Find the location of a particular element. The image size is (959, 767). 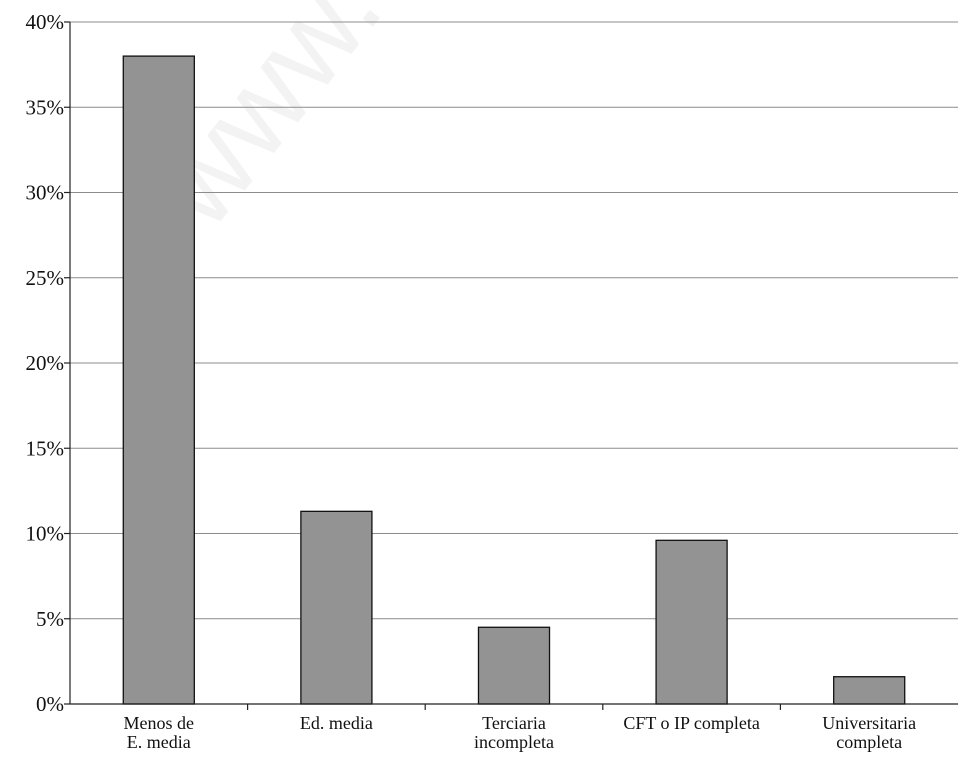

y-tick-label: 10% is located at coordinates (45, 534).